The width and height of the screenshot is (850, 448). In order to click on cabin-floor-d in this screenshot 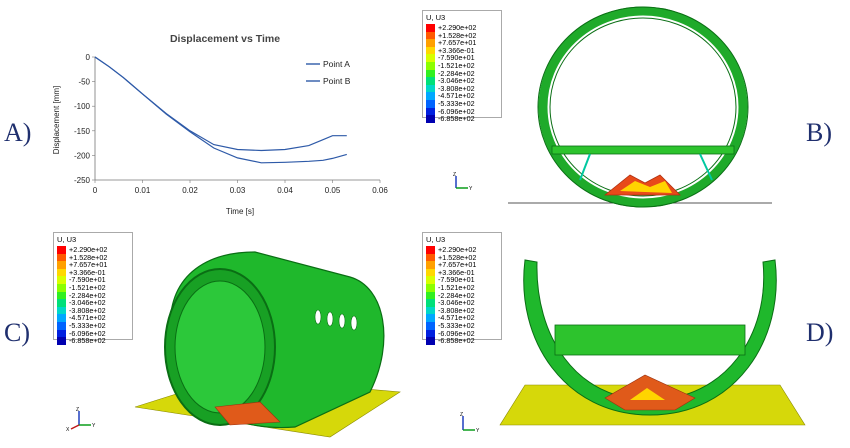, I will do `click(650, 340)`.